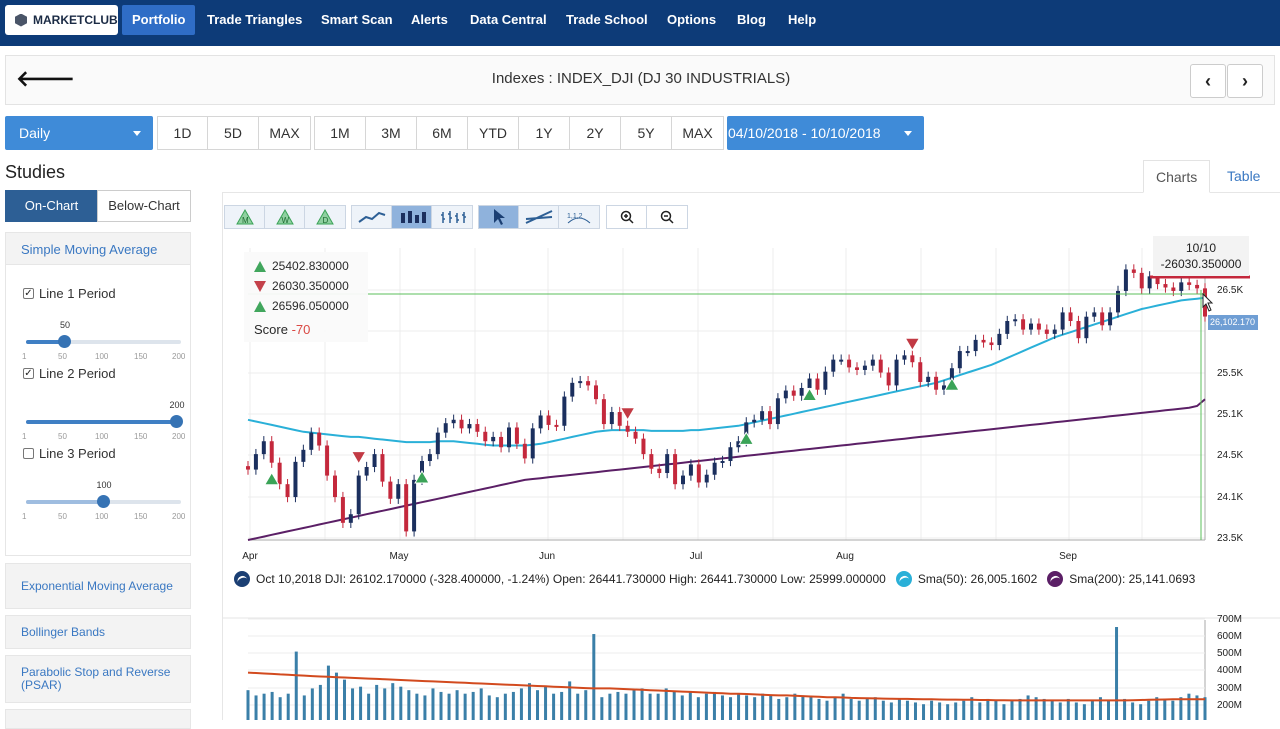 Image resolution: width=1280 pixels, height=729 pixels. Describe the element at coordinates (102, 356) in the screenshot. I see `tick: 100` at that location.